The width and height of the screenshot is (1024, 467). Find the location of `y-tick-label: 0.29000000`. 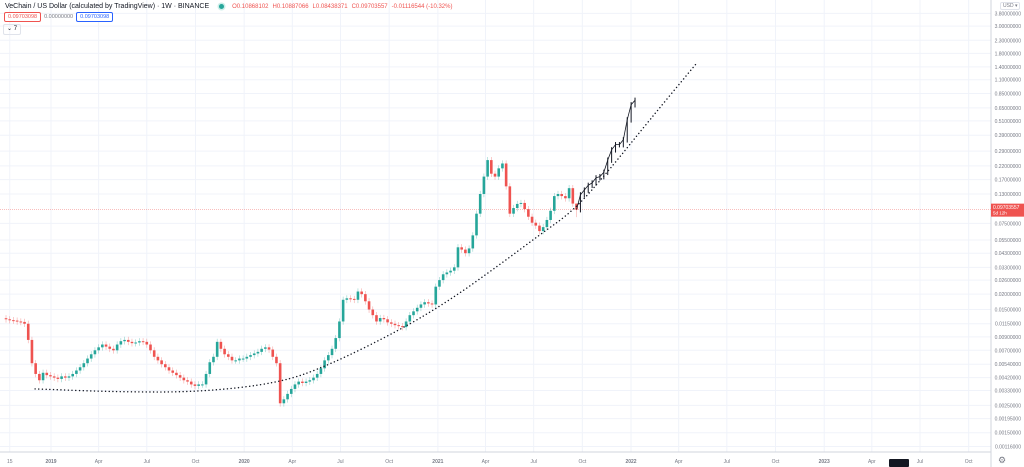

y-tick-label: 0.29000000 is located at coordinates (1008, 152).